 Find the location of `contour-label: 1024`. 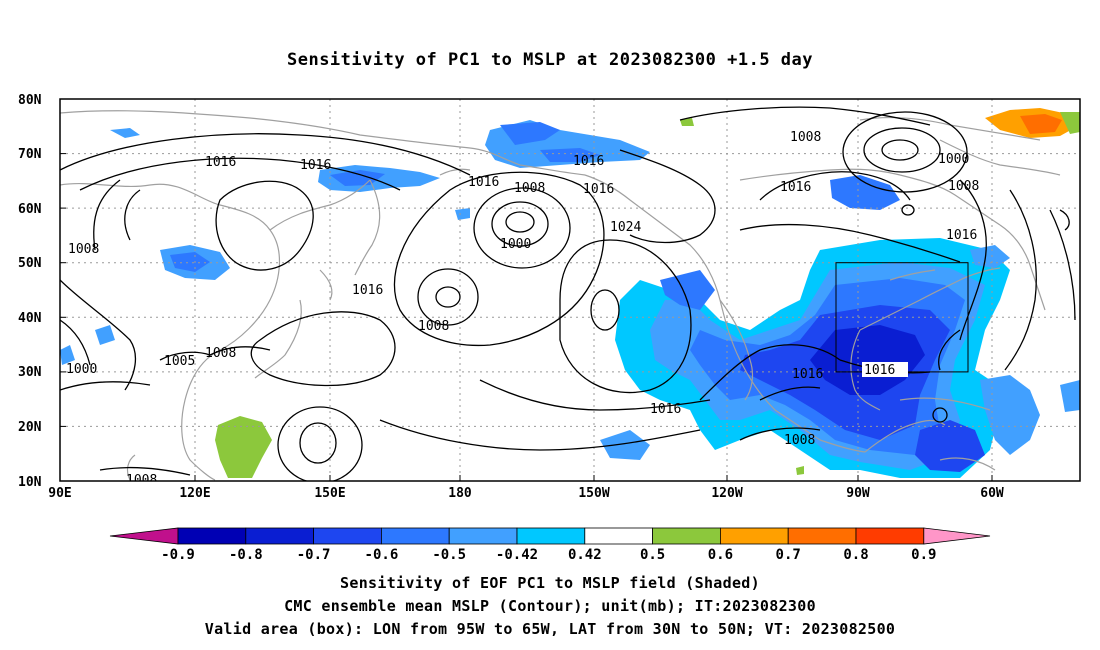

contour-label: 1024 is located at coordinates (625, 227).